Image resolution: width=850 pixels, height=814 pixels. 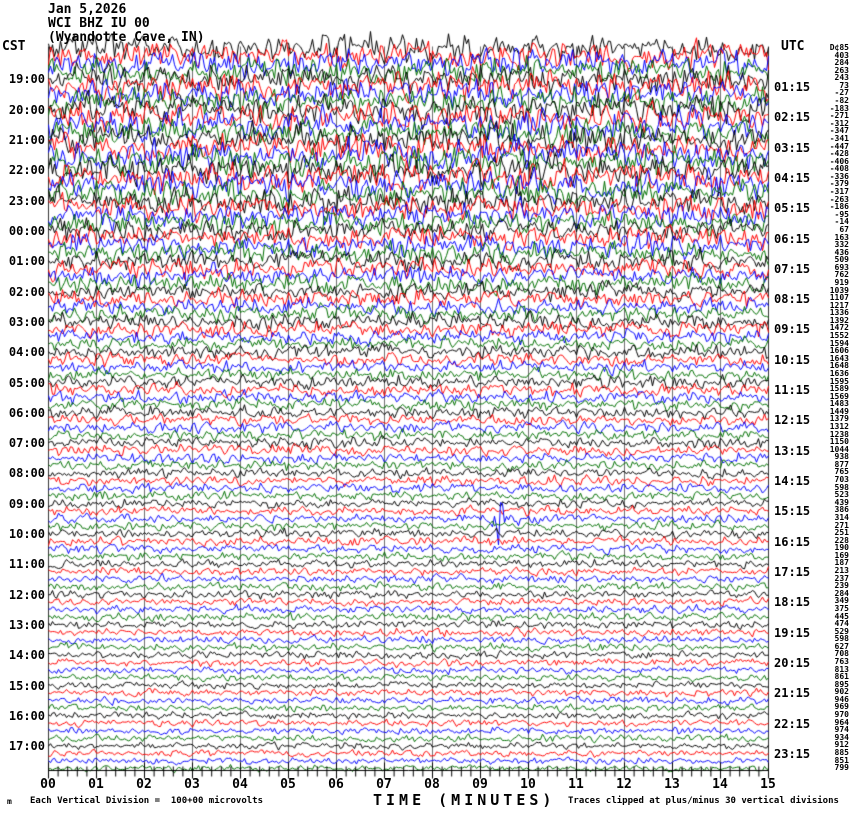 I want to click on left-time-label: 17:00, so click(x=26, y=746).